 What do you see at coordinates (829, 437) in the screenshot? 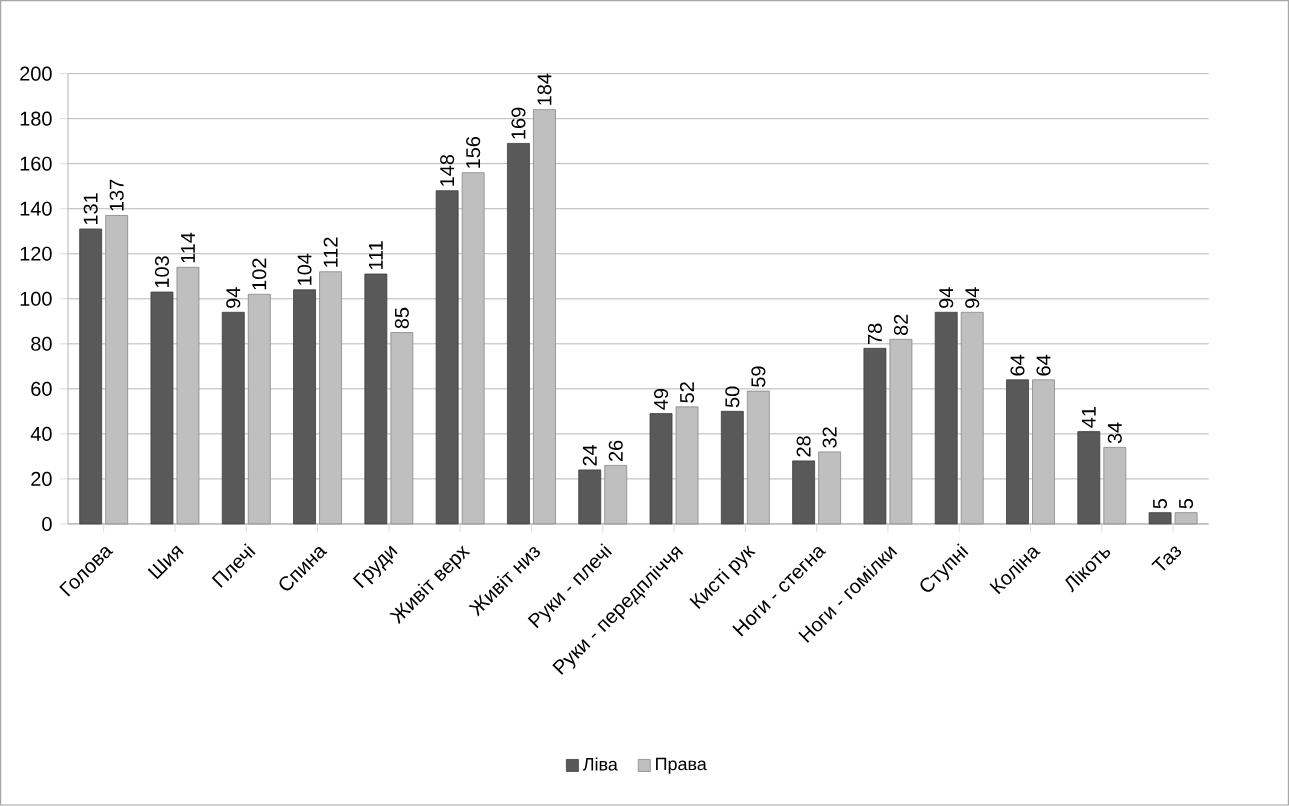
I see `data-label: 32` at bounding box center [829, 437].